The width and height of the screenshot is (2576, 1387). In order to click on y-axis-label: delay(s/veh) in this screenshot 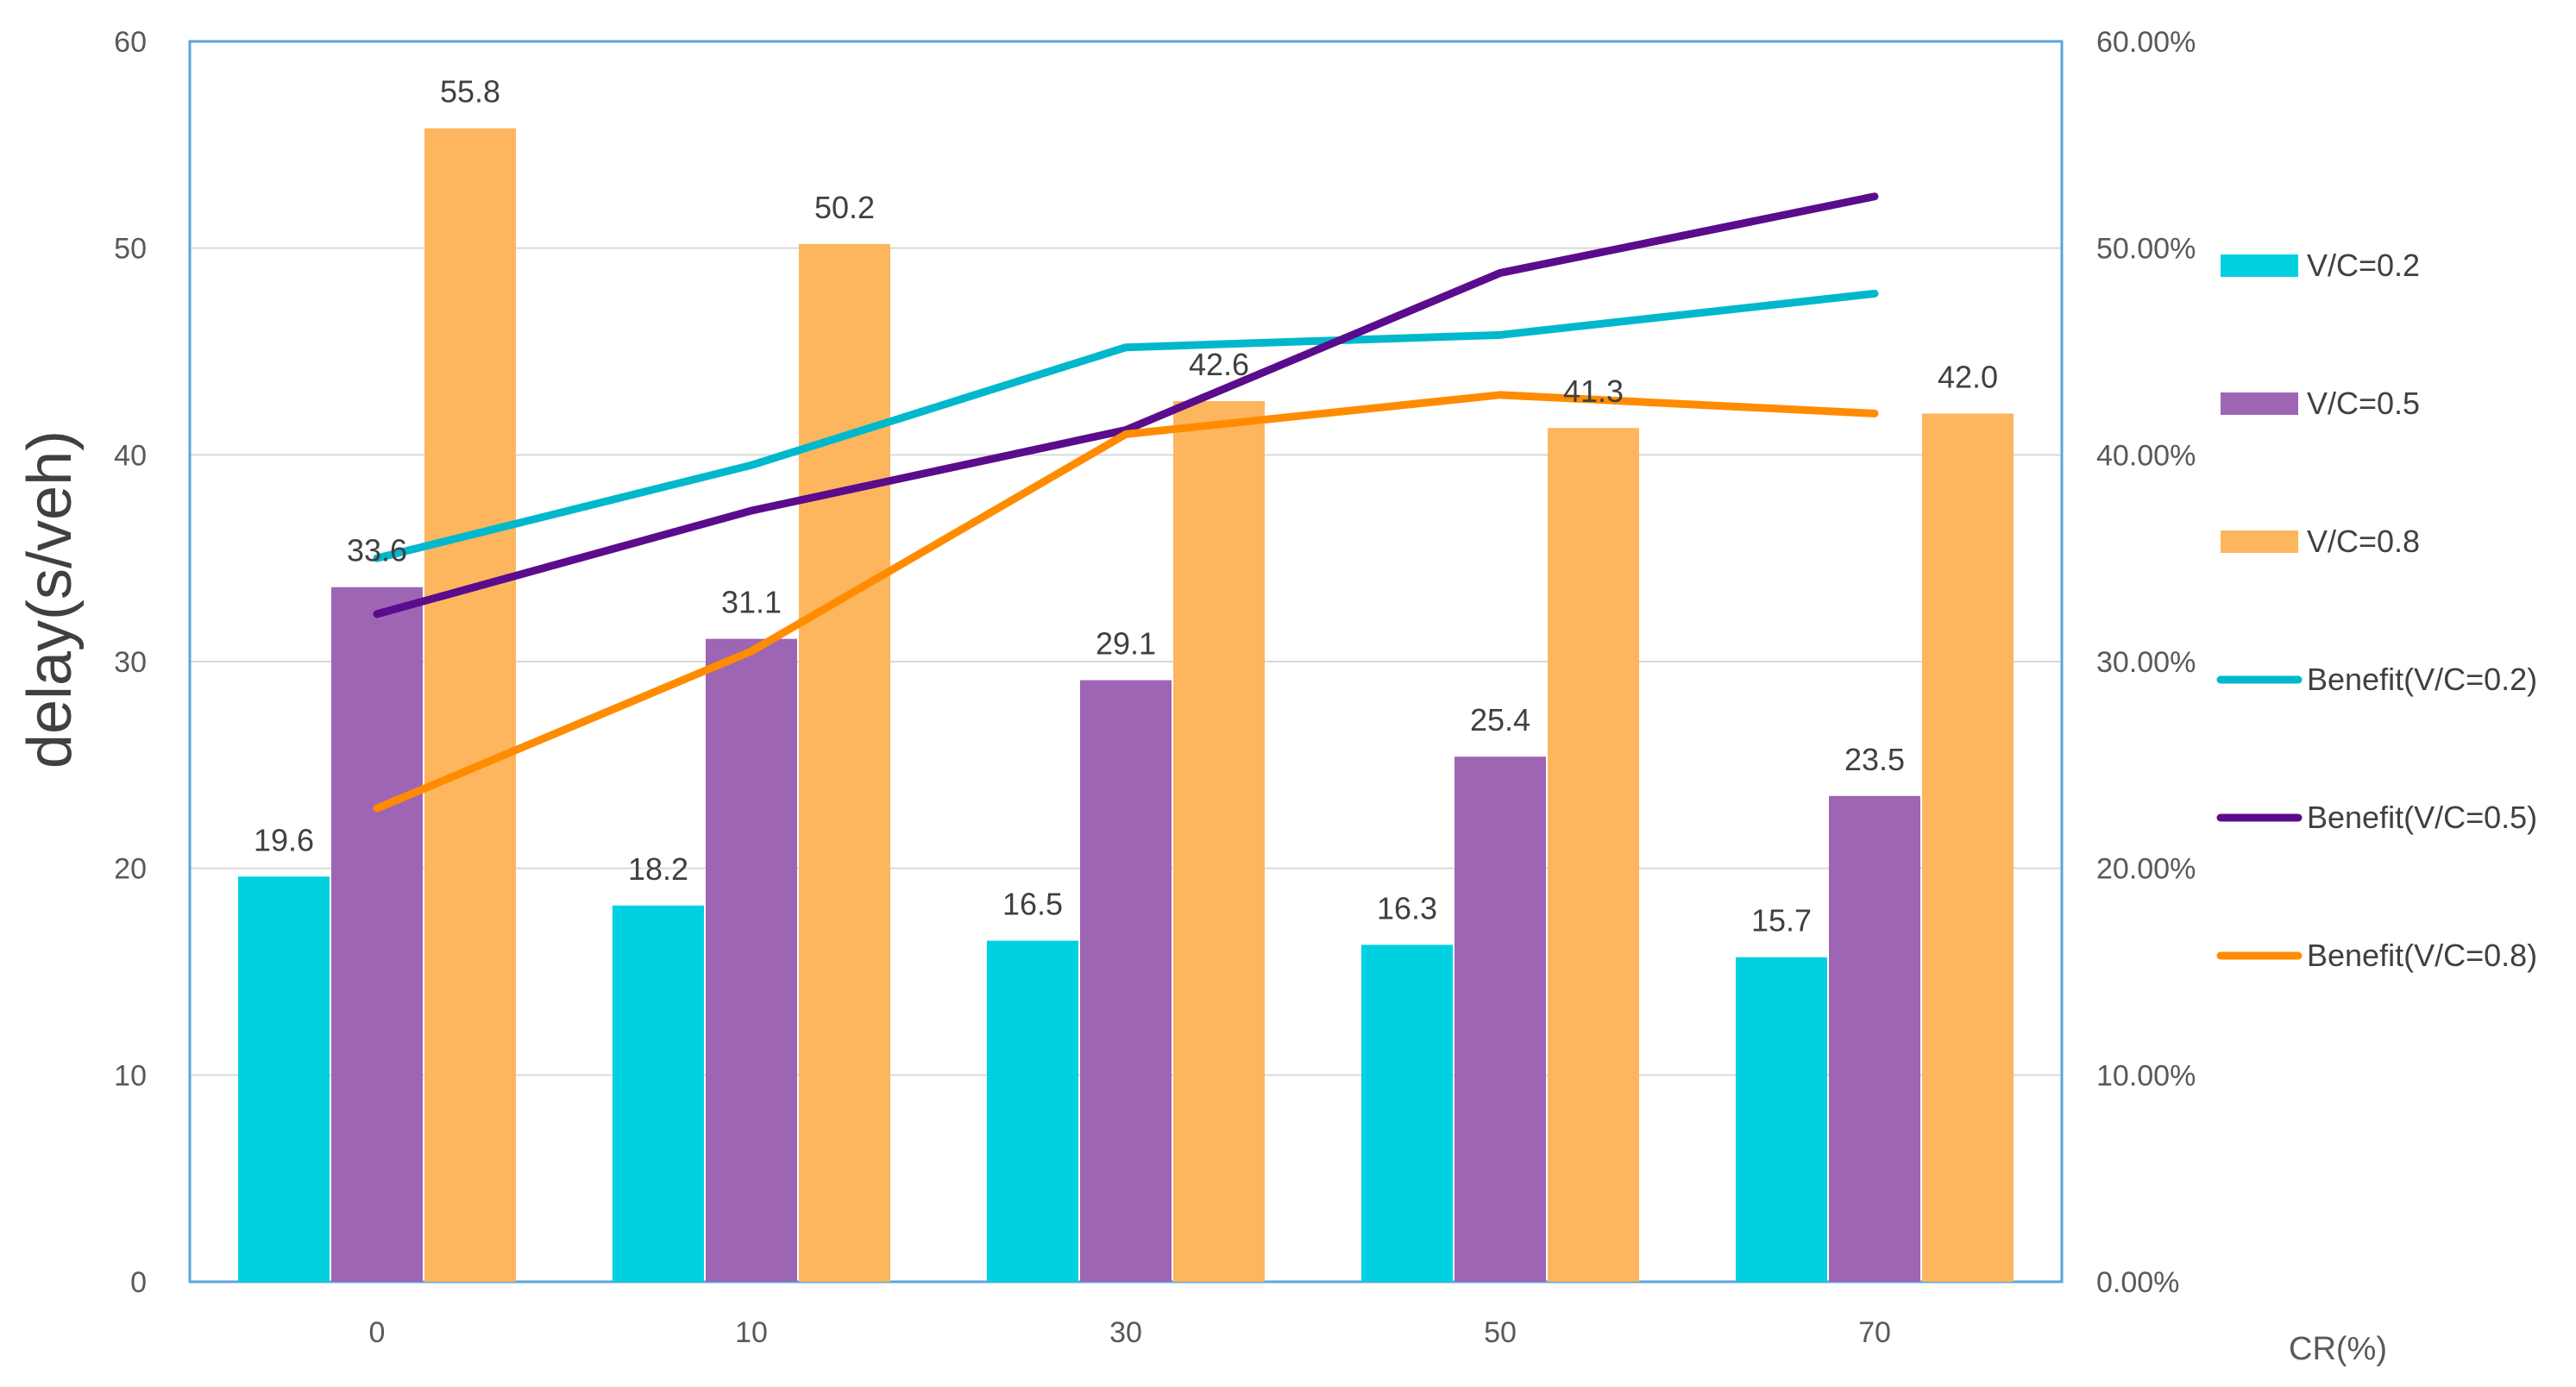, I will do `click(50, 599)`.